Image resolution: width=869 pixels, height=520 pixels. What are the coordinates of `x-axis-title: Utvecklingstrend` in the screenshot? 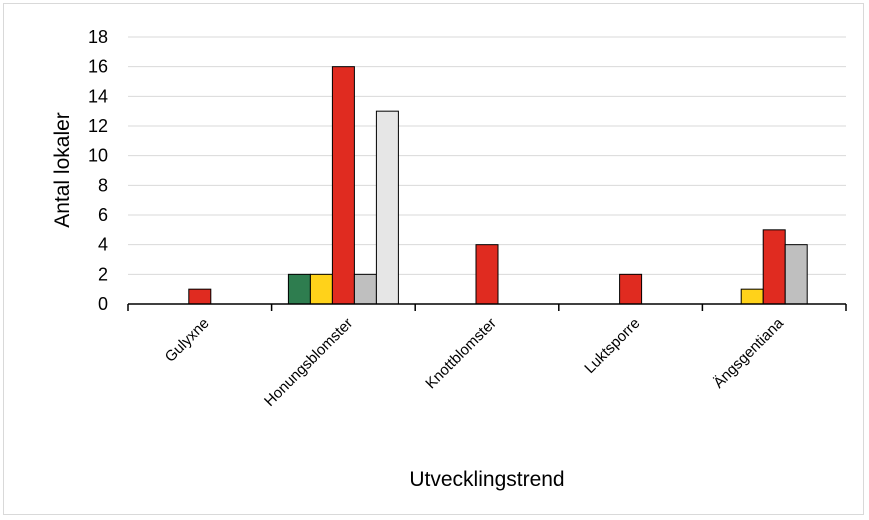 It's located at (486, 479).